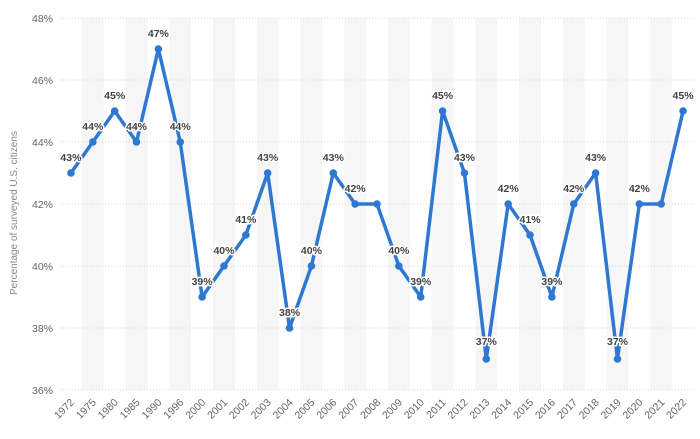 This screenshot has width=700, height=439. Describe the element at coordinates (458, 409) in the screenshot. I see `x-tick-label: 2012` at that location.